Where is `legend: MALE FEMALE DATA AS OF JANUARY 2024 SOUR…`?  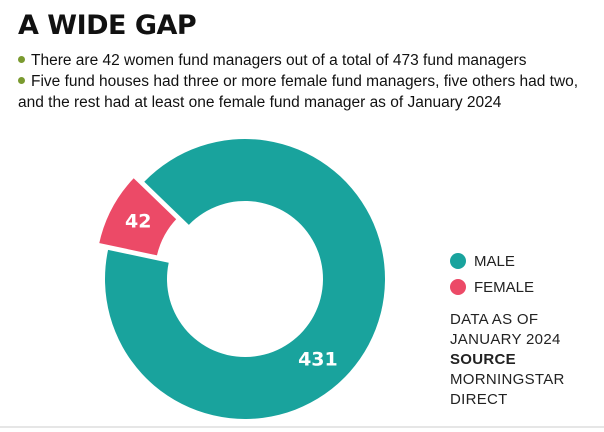
legend: MALE FEMALE DATA AS OF JANUARY 2024 SOUR… is located at coordinates (525, 329).